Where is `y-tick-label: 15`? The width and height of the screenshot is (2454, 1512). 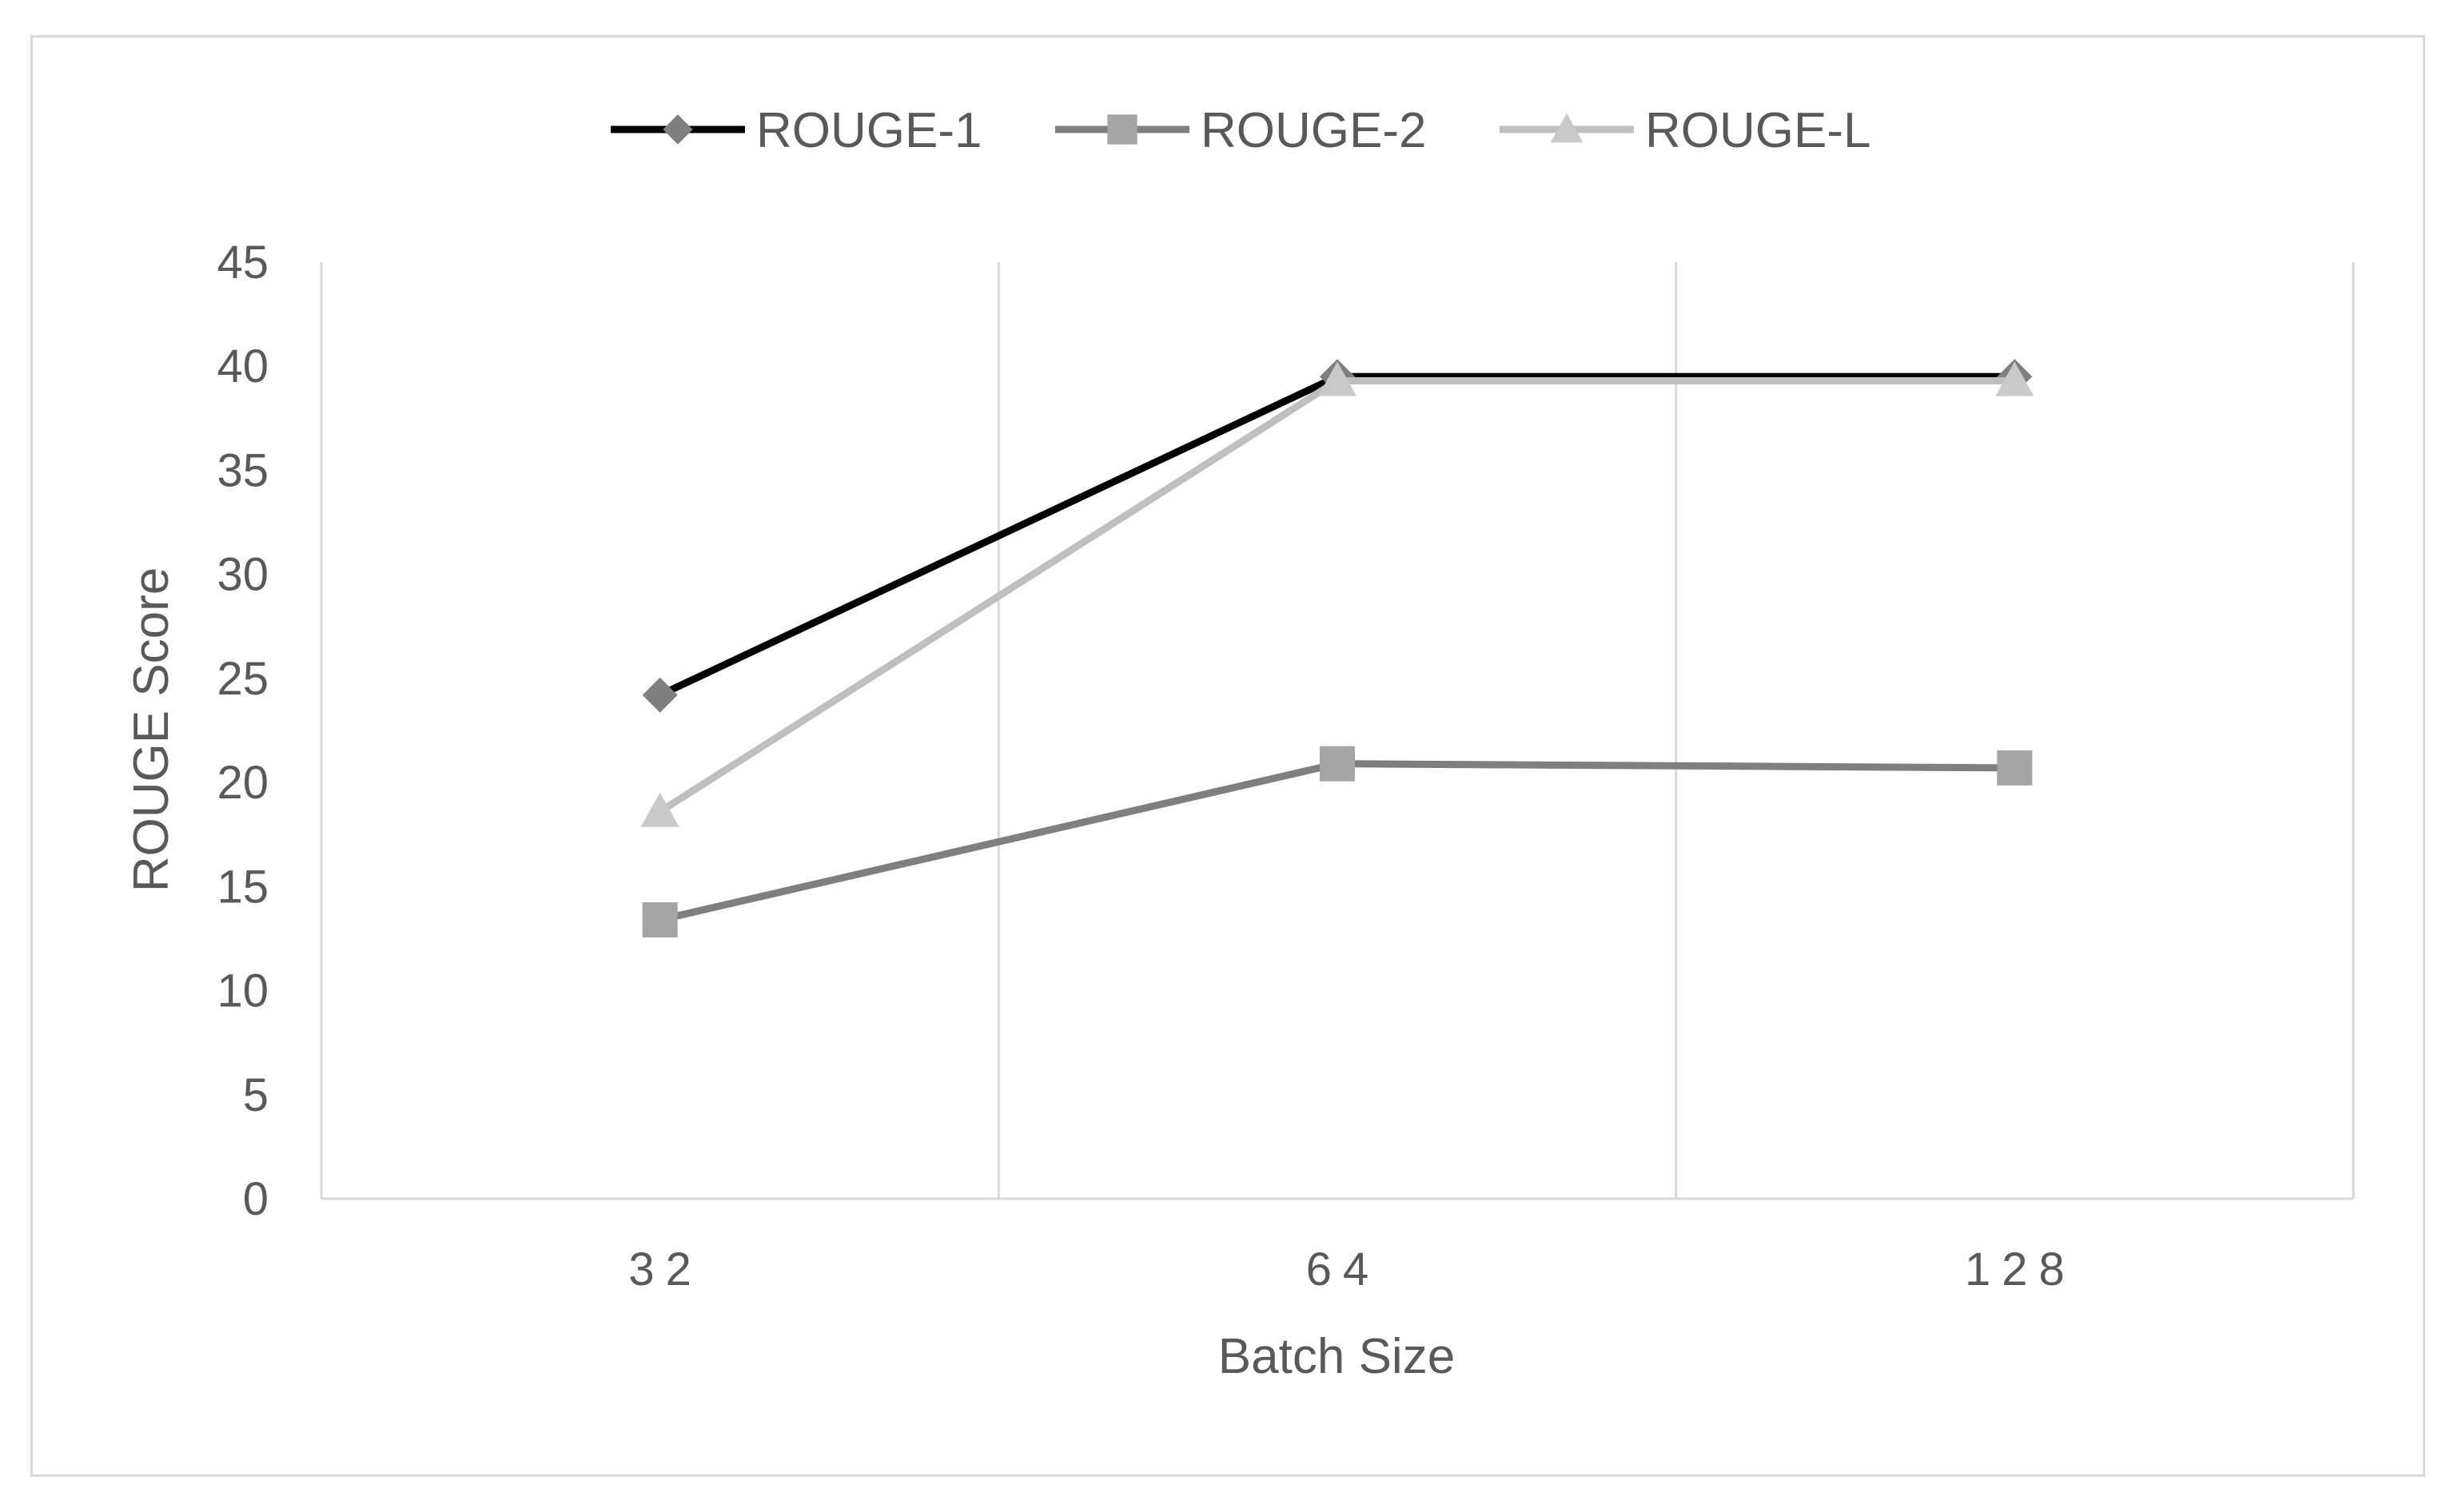 y-tick-label: 15 is located at coordinates (243, 887).